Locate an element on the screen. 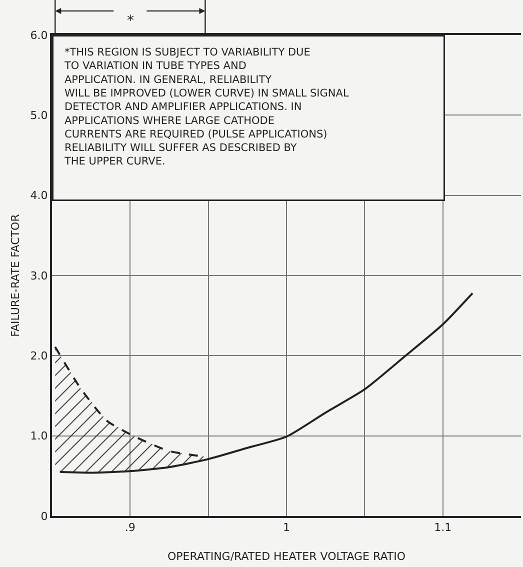 The width and height of the screenshot is (523, 567). y-axis-title: FAILURE-RATE FACTOR is located at coordinates (15, 275).